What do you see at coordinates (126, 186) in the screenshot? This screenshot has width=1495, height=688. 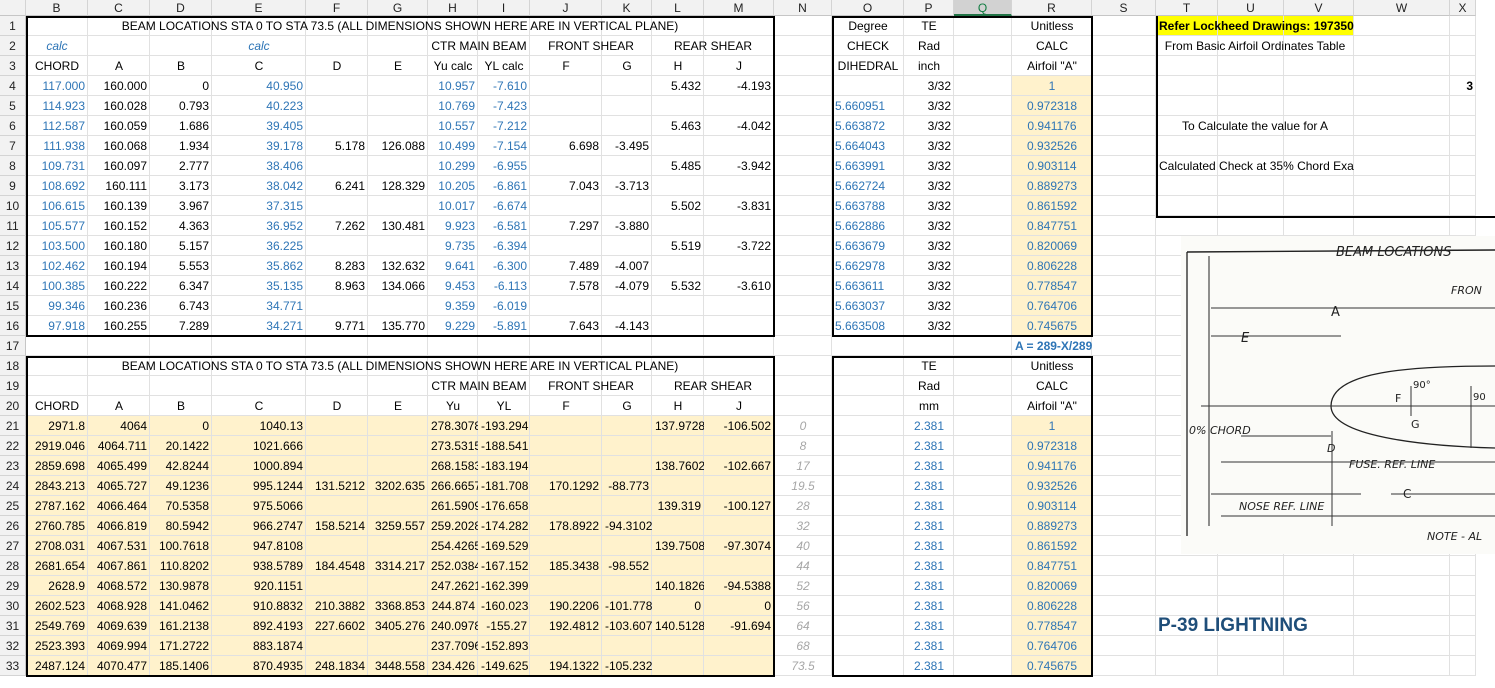 I see `data-cell: 160.111` at bounding box center [126, 186].